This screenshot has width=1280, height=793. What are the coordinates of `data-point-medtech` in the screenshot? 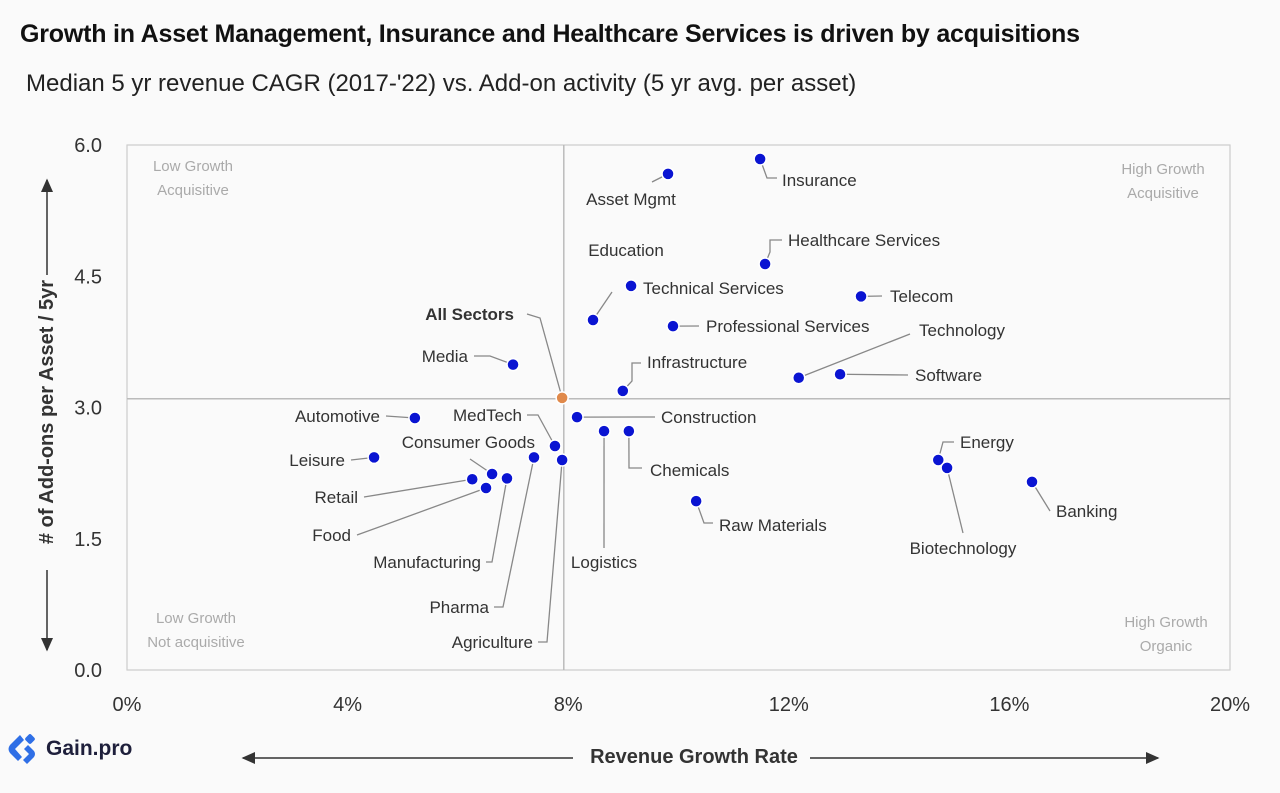 It's located at (555, 446).